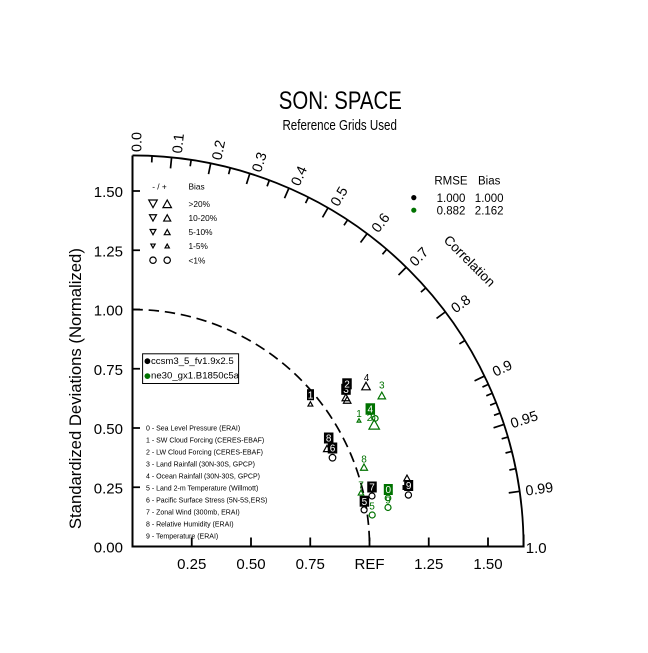 The width and height of the screenshot is (648, 653). What do you see at coordinates (370, 564) in the screenshot?
I see `svg-text: REF` at bounding box center [370, 564].